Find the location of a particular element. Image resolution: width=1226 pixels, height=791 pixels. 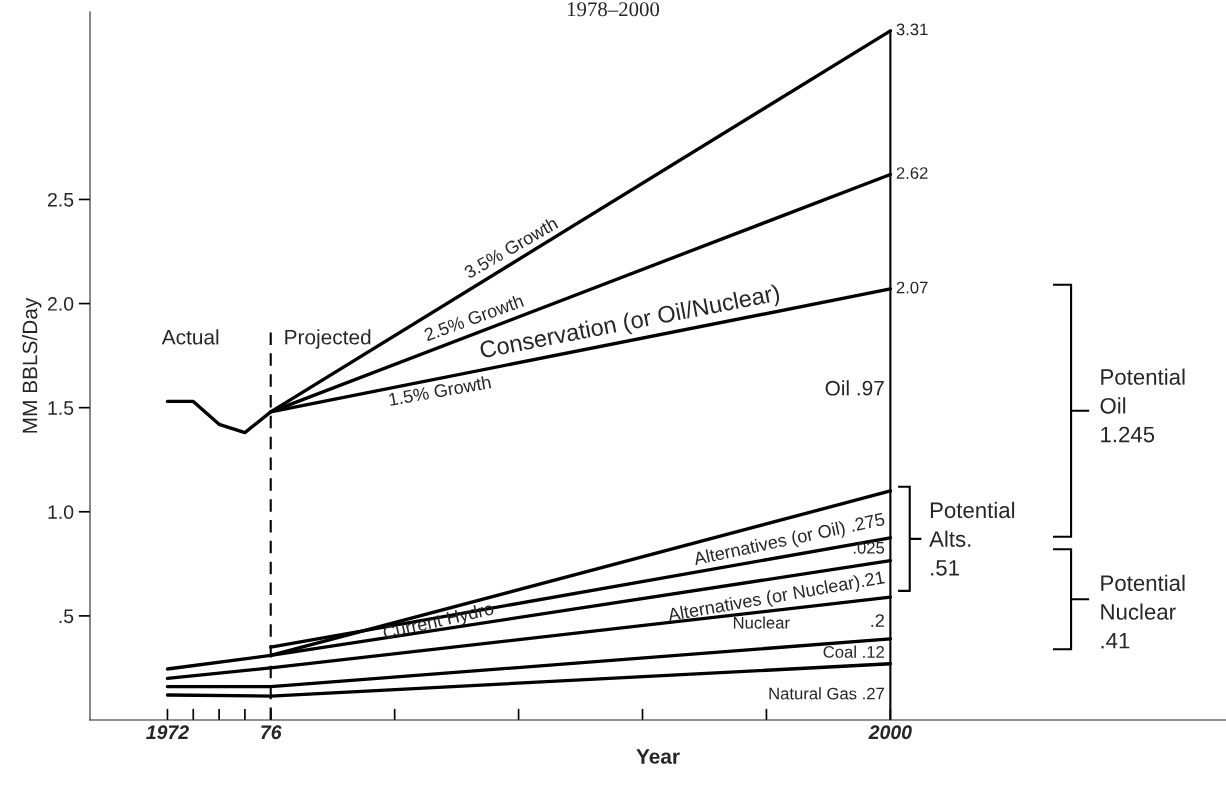

annotation: Oil .97 is located at coordinates (854, 388).